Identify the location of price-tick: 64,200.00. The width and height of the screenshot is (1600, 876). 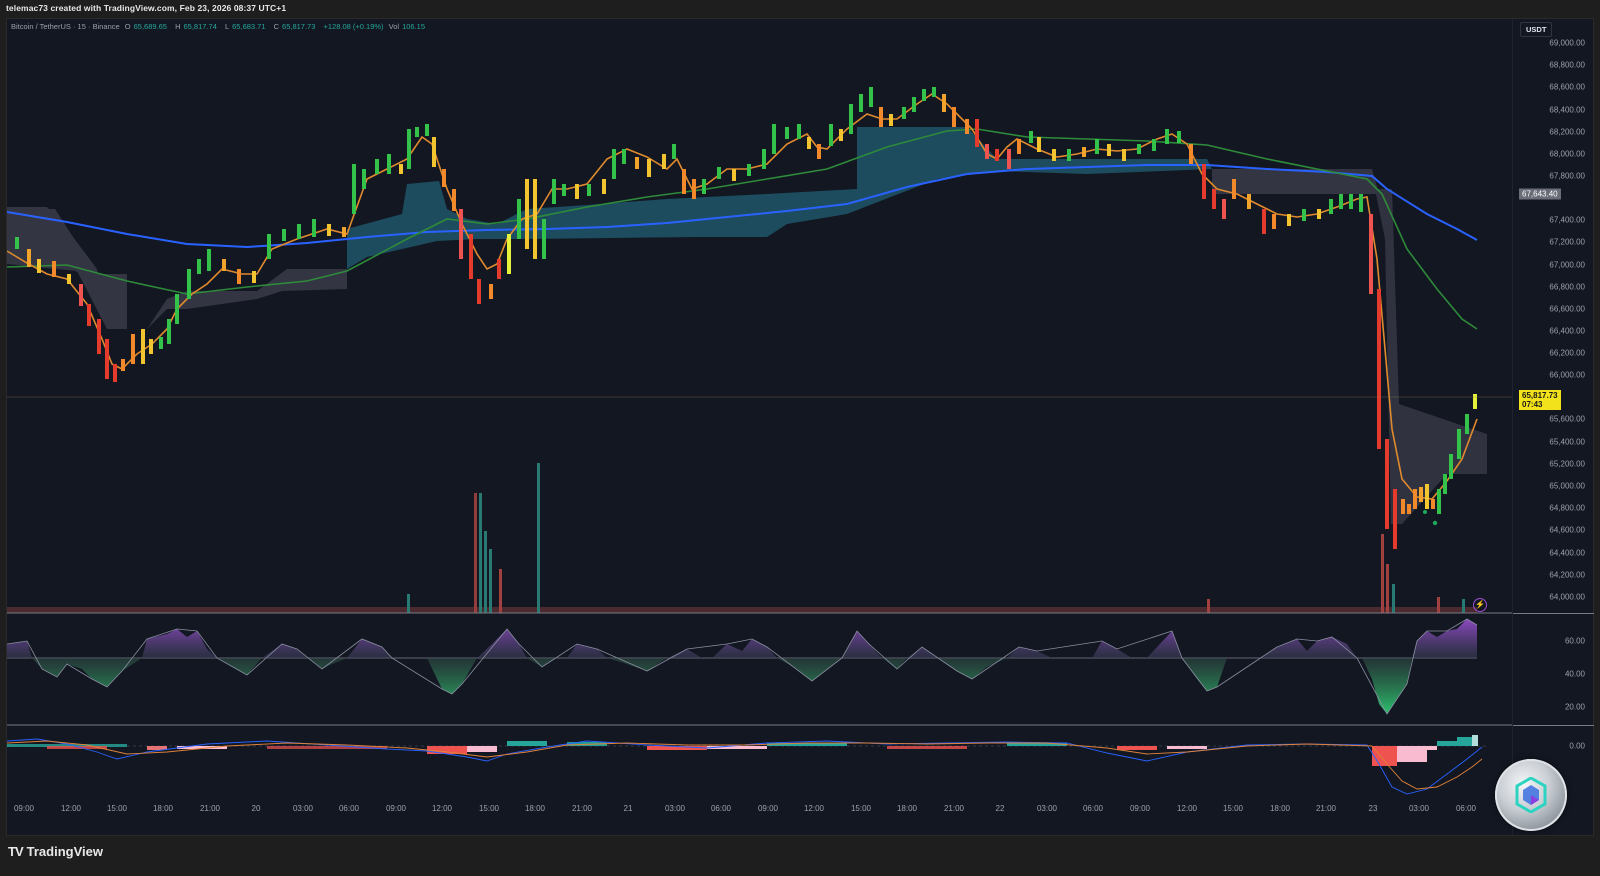
(1567, 575).